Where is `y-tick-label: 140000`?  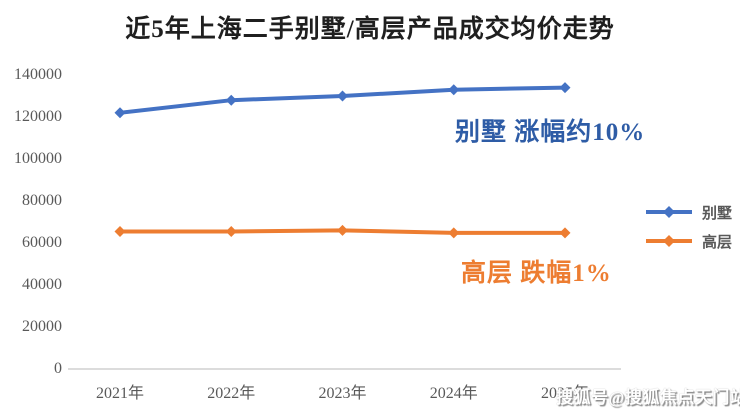
y-tick-label: 140000 is located at coordinates (38, 74).